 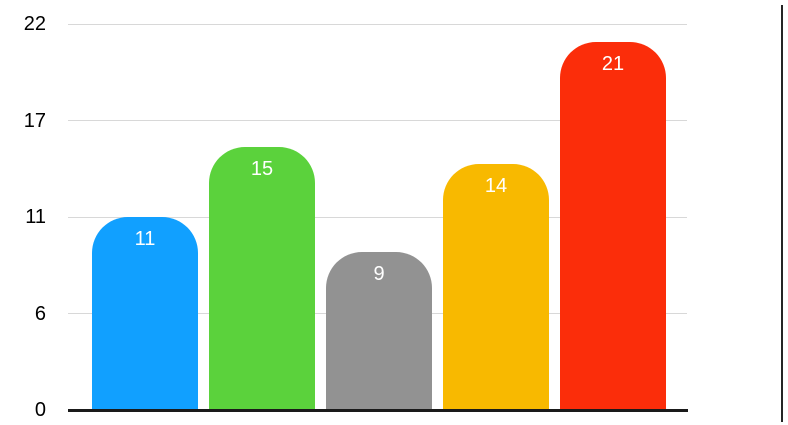 What do you see at coordinates (379, 331) in the screenshot?
I see `bar-gray-9: 9` at bounding box center [379, 331].